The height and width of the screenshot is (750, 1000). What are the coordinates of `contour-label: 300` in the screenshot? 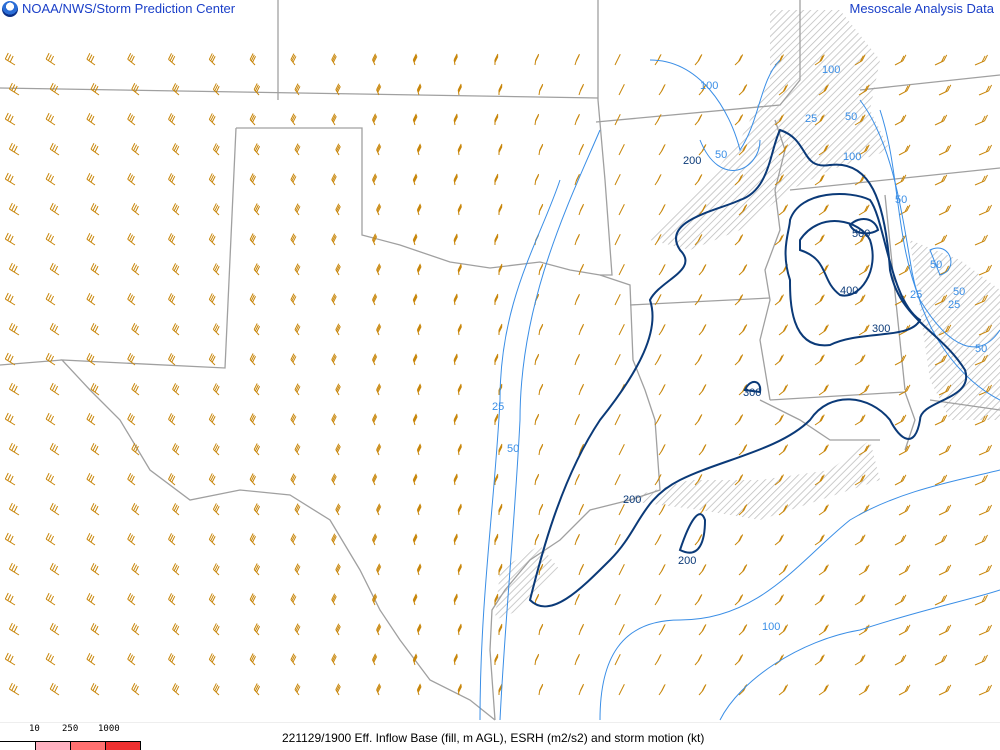 It's located at (881, 329).